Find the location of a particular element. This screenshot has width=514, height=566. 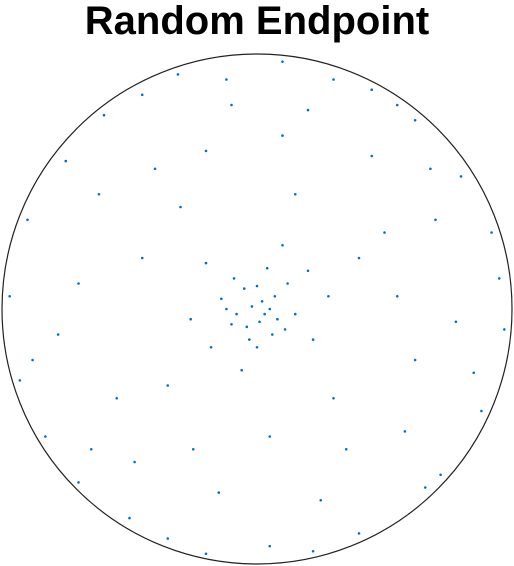

chart-title: Random Endpoint is located at coordinates (257, 21).